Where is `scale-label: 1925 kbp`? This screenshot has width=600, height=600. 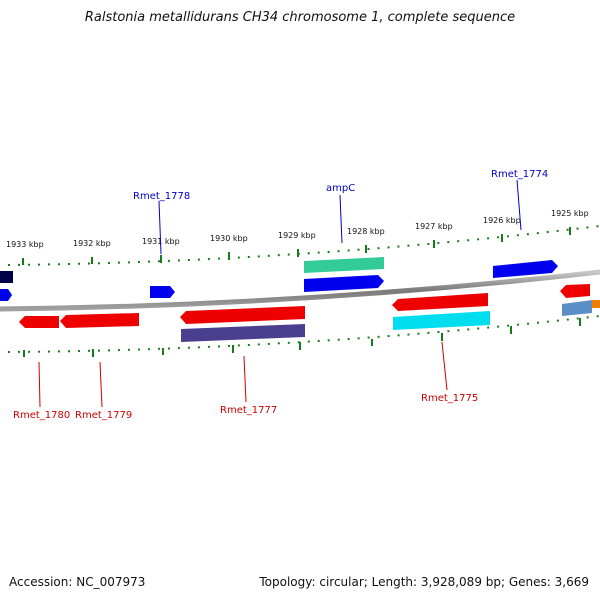
scale-label: 1925 kbp is located at coordinates (570, 213).